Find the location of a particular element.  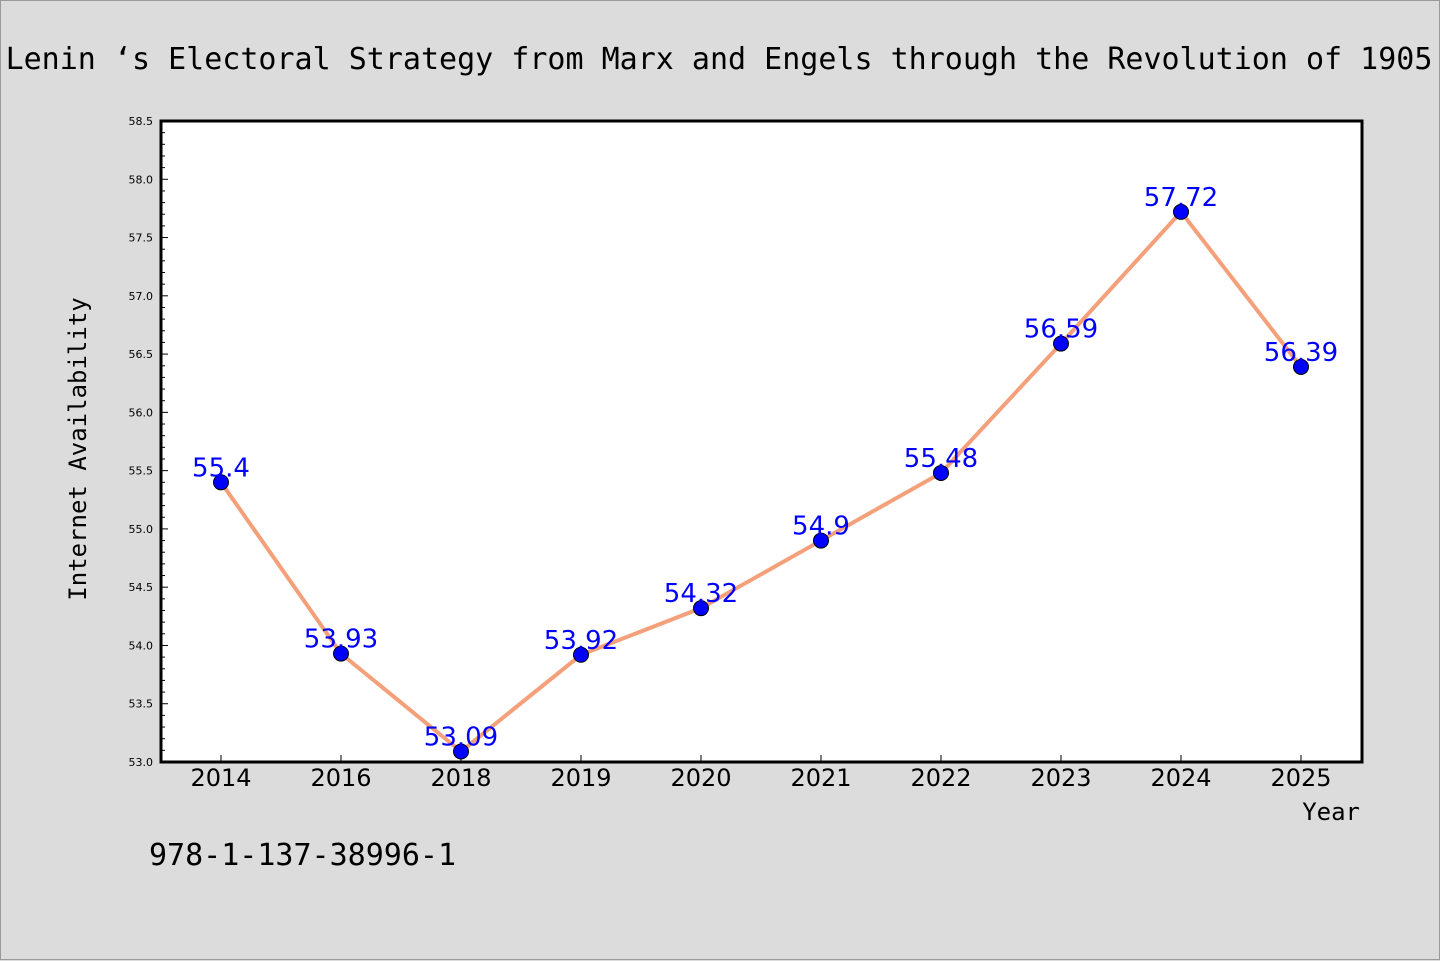

y-tick-label: 53.0 is located at coordinates (141, 762).